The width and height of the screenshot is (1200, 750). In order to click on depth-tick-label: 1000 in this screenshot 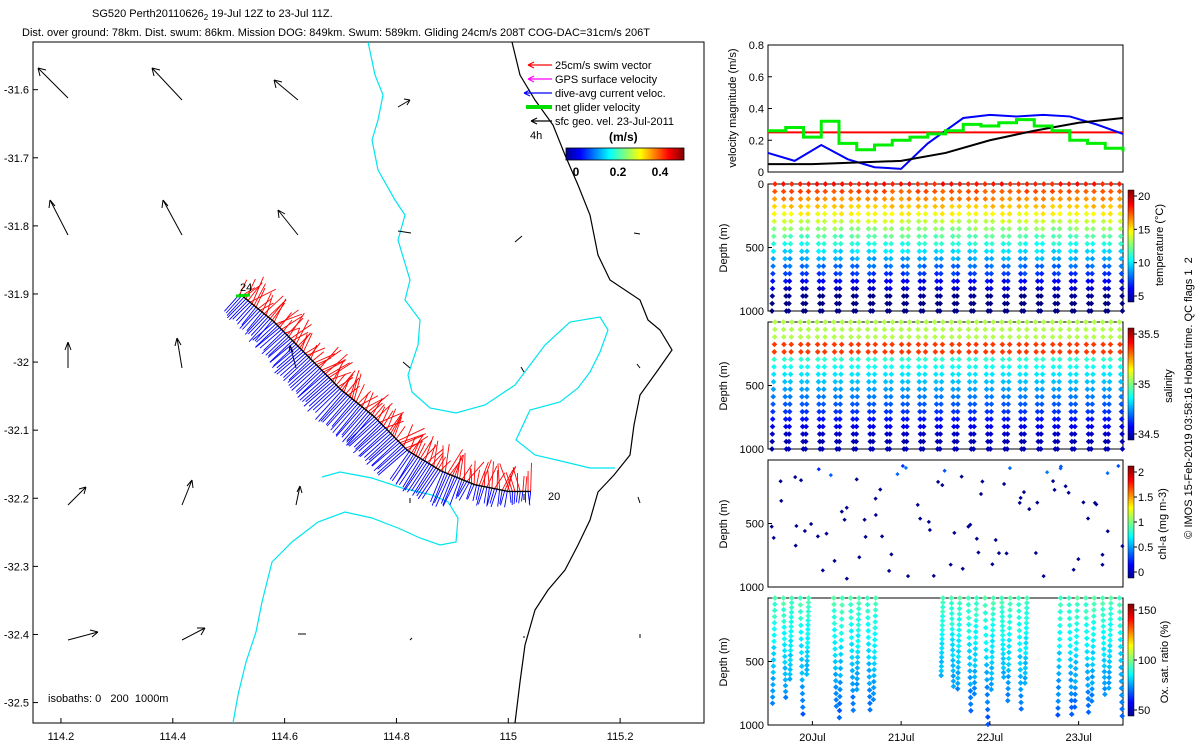, I will do `click(752, 588)`.